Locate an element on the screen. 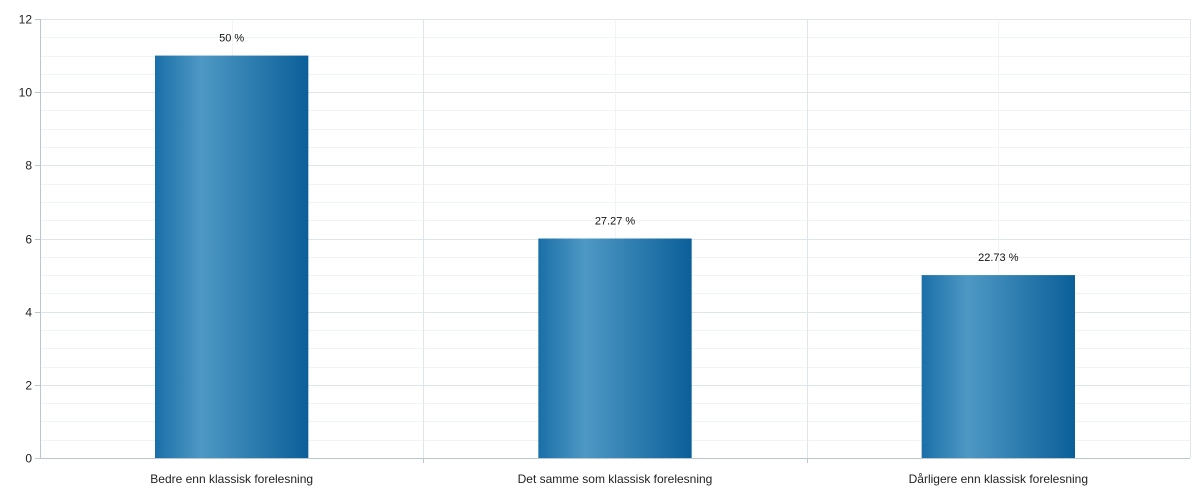 The image size is (1195, 488). y-tick-label: 4 is located at coordinates (28, 313).